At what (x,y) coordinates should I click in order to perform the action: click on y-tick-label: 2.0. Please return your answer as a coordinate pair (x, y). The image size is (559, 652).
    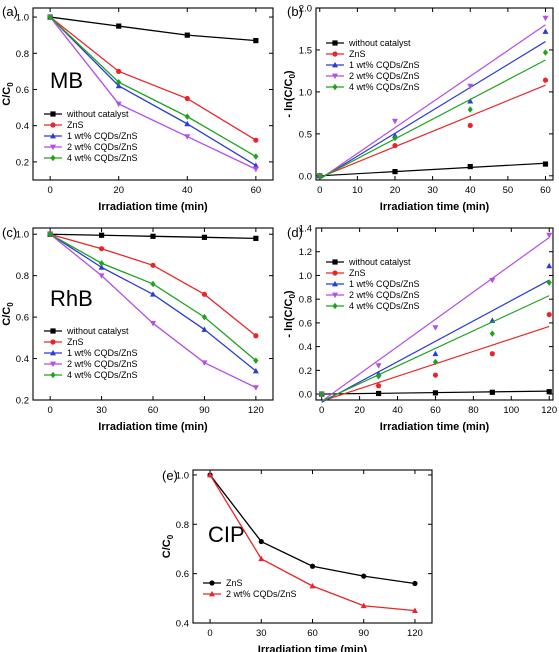
    Looking at the image, I should click on (305, 9).